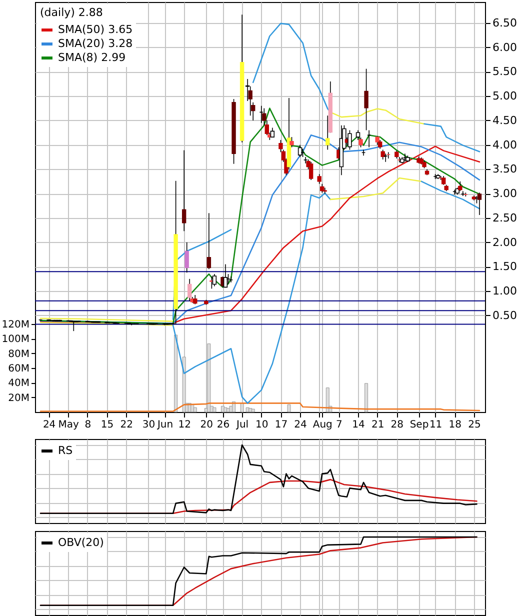  Describe the element at coordinates (149, 425) in the screenshot. I see `x-tick-label: 30` at that location.